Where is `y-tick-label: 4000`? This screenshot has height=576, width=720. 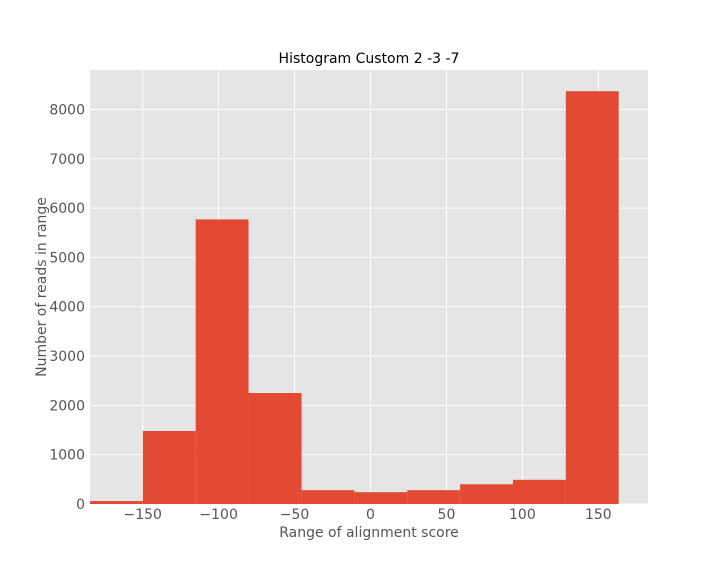 y-tick-label: 4000 is located at coordinates (67, 308).